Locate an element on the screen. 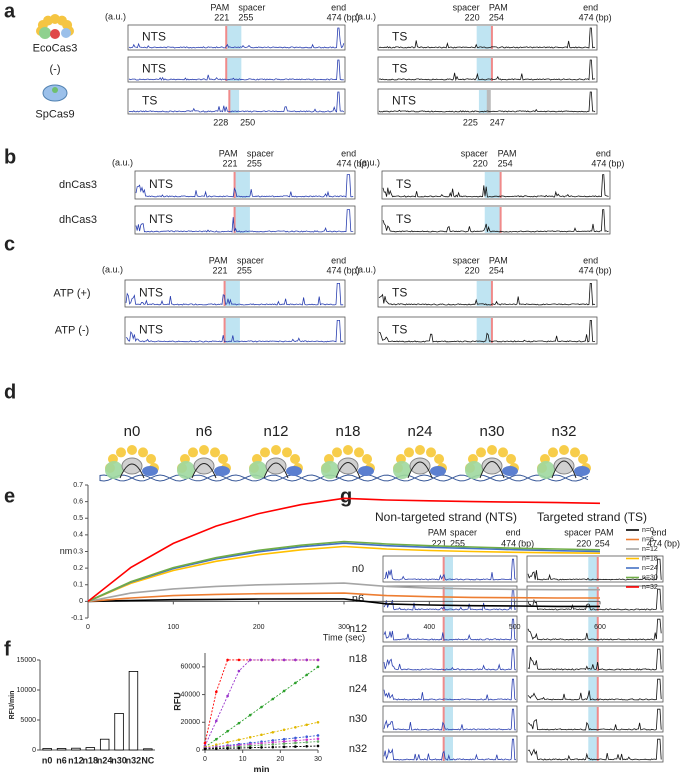 Image resolution: width=685 pixels, height=772 pixels. x-tick-label: 20 is located at coordinates (280, 759).